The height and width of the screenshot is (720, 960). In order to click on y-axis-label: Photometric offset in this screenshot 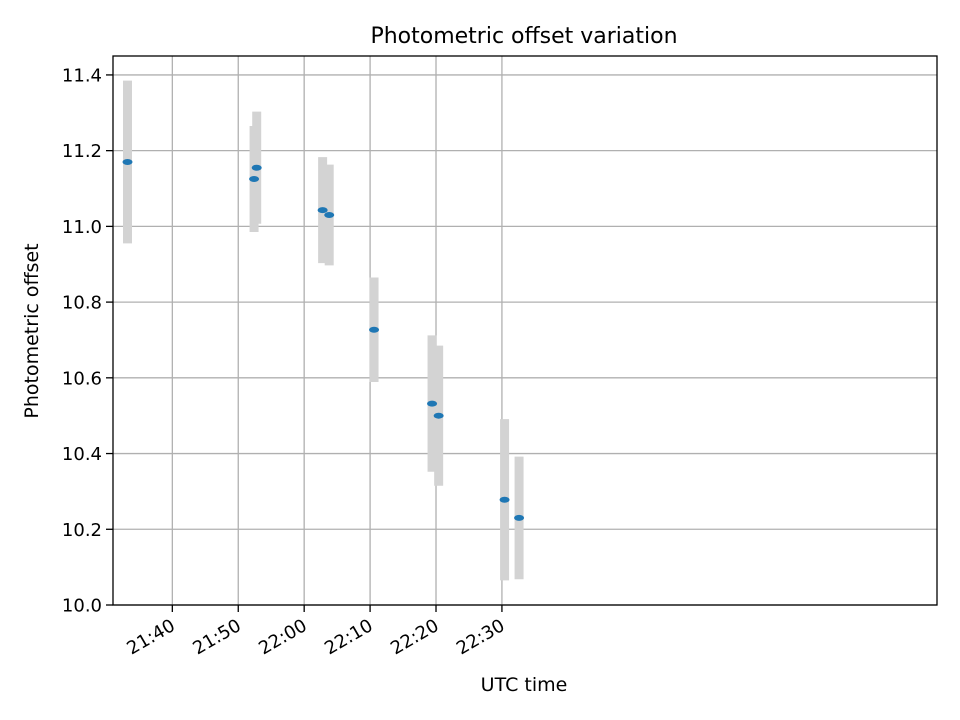, I will do `click(32, 330)`.